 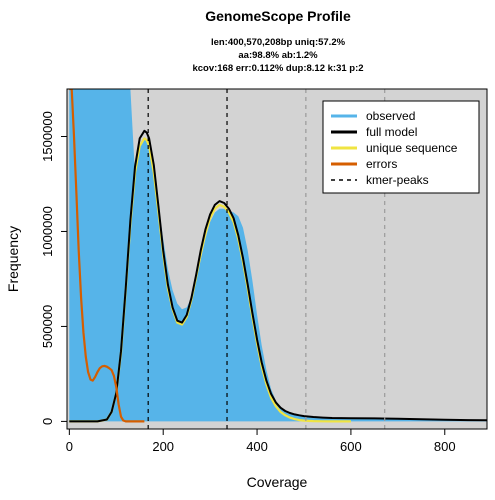 I want to click on x-tick-label-3: 600, so click(x=351, y=446).